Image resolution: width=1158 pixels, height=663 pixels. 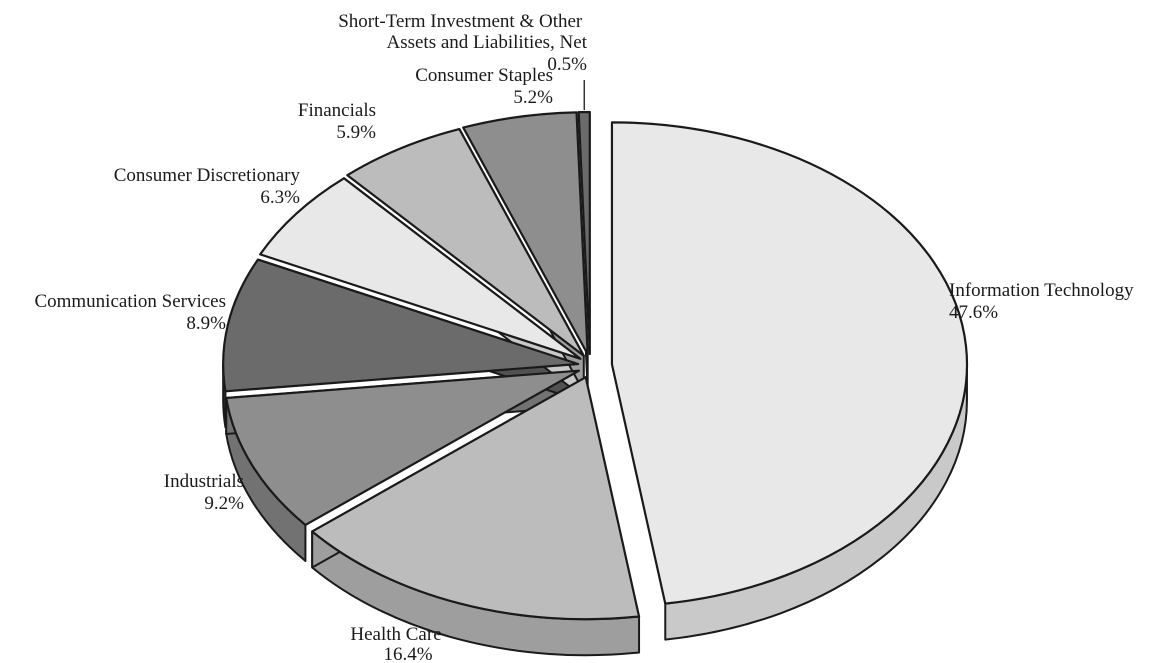 I want to click on pie-slice-consumer-staples, so click(x=525, y=233).